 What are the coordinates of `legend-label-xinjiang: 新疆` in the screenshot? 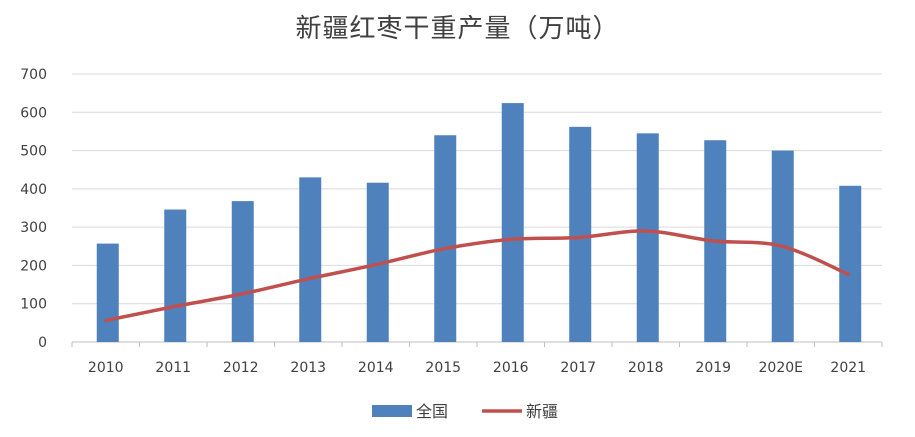 It's located at (542, 411).